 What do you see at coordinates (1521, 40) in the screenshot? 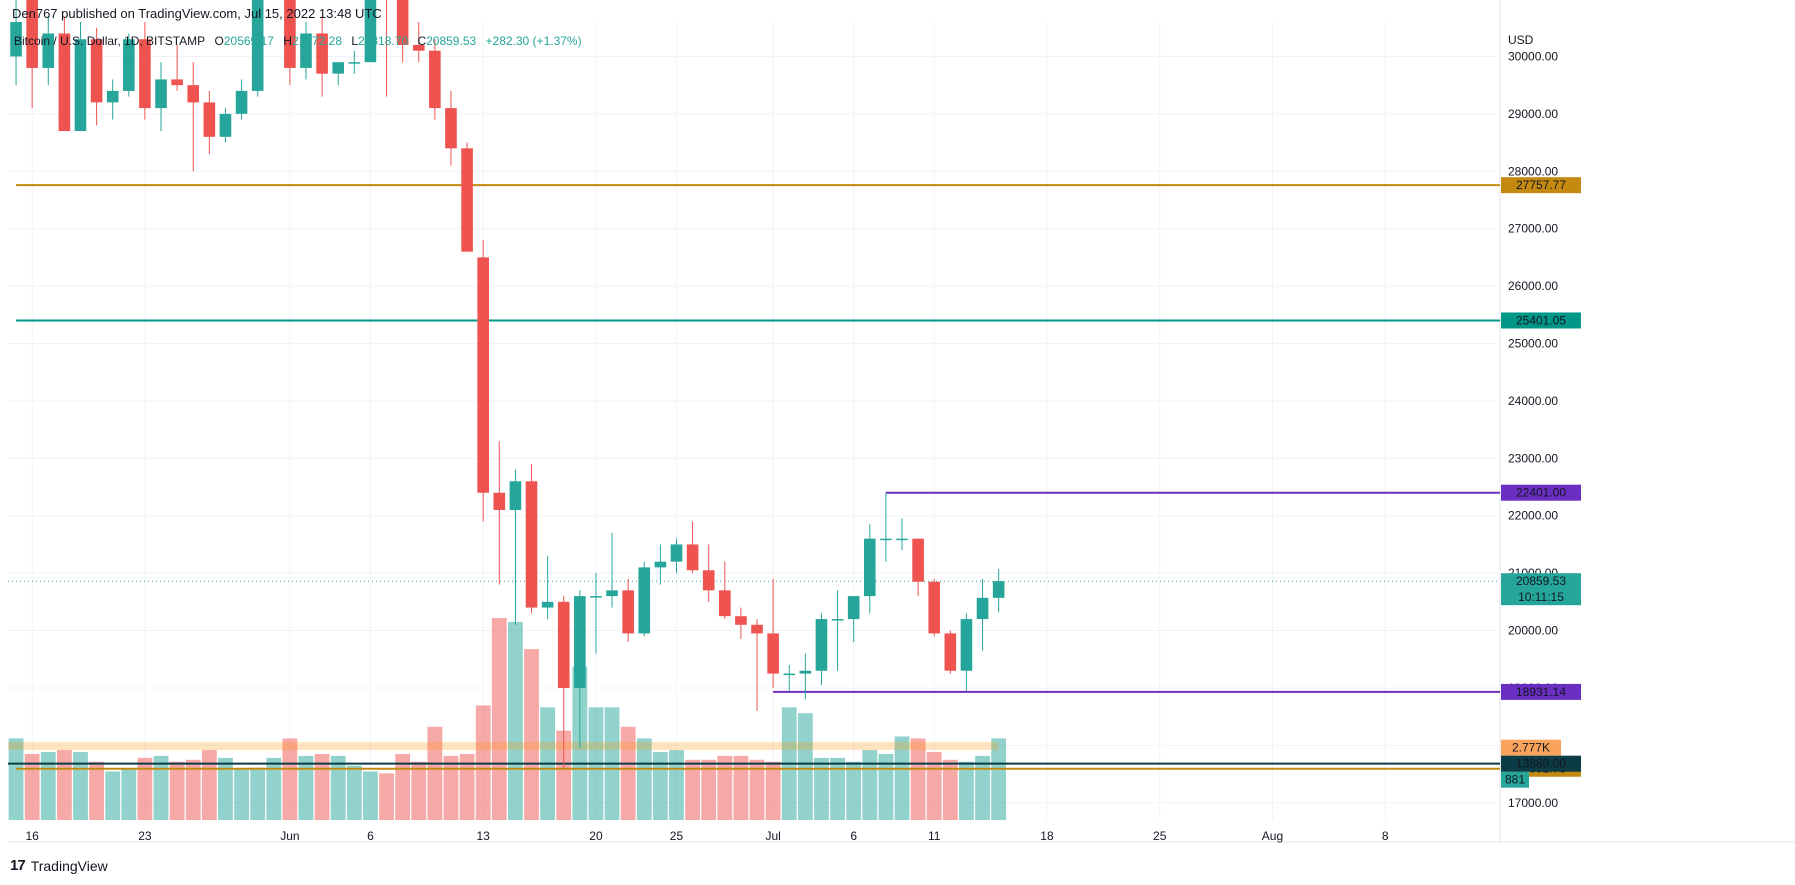
I see `axis-currency-label: USD` at bounding box center [1521, 40].